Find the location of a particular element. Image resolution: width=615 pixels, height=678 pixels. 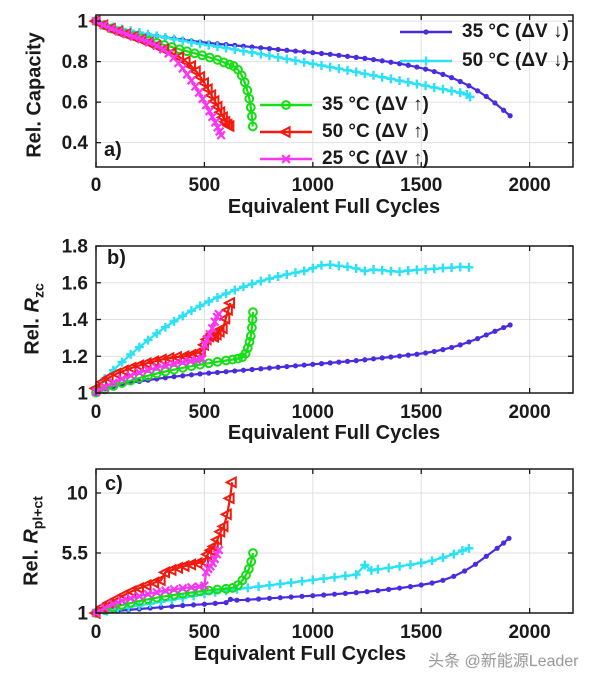

legend-entry-50c-up: 50 °C (ΔV ↑) is located at coordinates (343, 131).